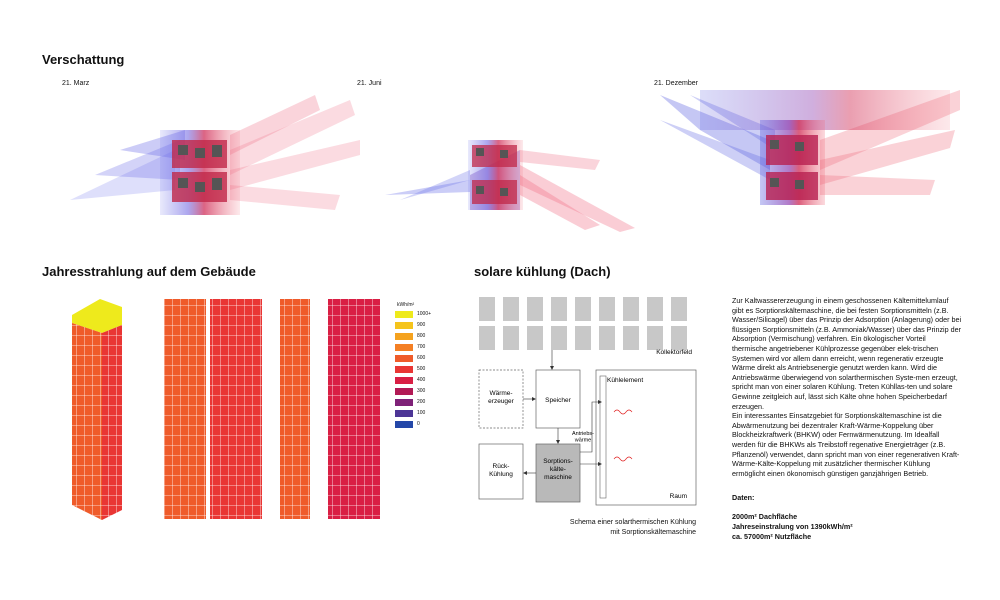 The image size is (1000, 600). Describe the element at coordinates (510, 186) in the screenshot. I see `shading-june` at that location.